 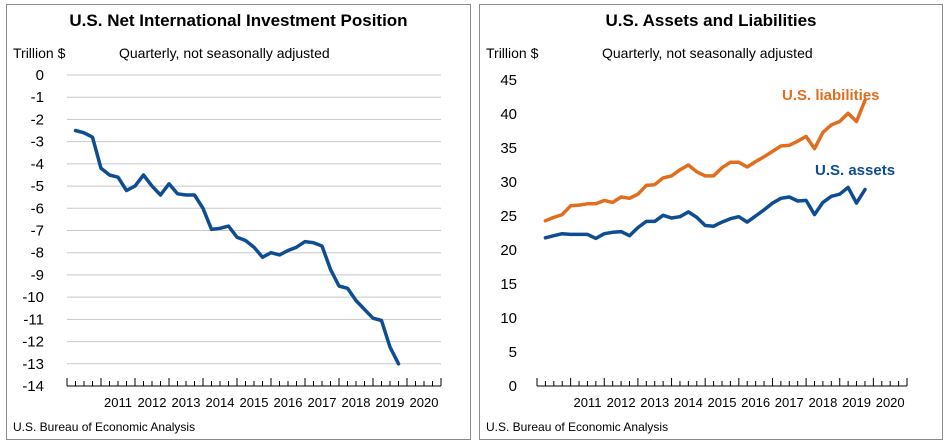 I want to click on y-tick-label: 10, so click(x=508, y=318).